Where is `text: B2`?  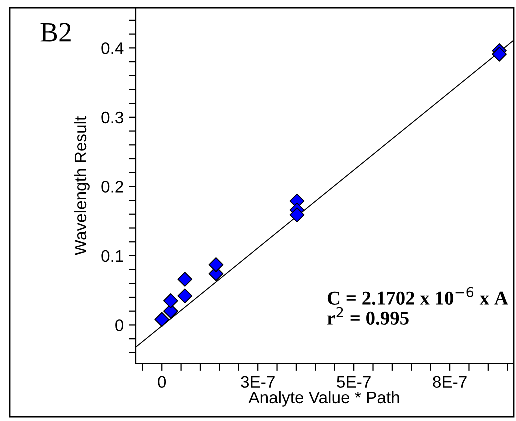 text: B2 is located at coordinates (55, 32).